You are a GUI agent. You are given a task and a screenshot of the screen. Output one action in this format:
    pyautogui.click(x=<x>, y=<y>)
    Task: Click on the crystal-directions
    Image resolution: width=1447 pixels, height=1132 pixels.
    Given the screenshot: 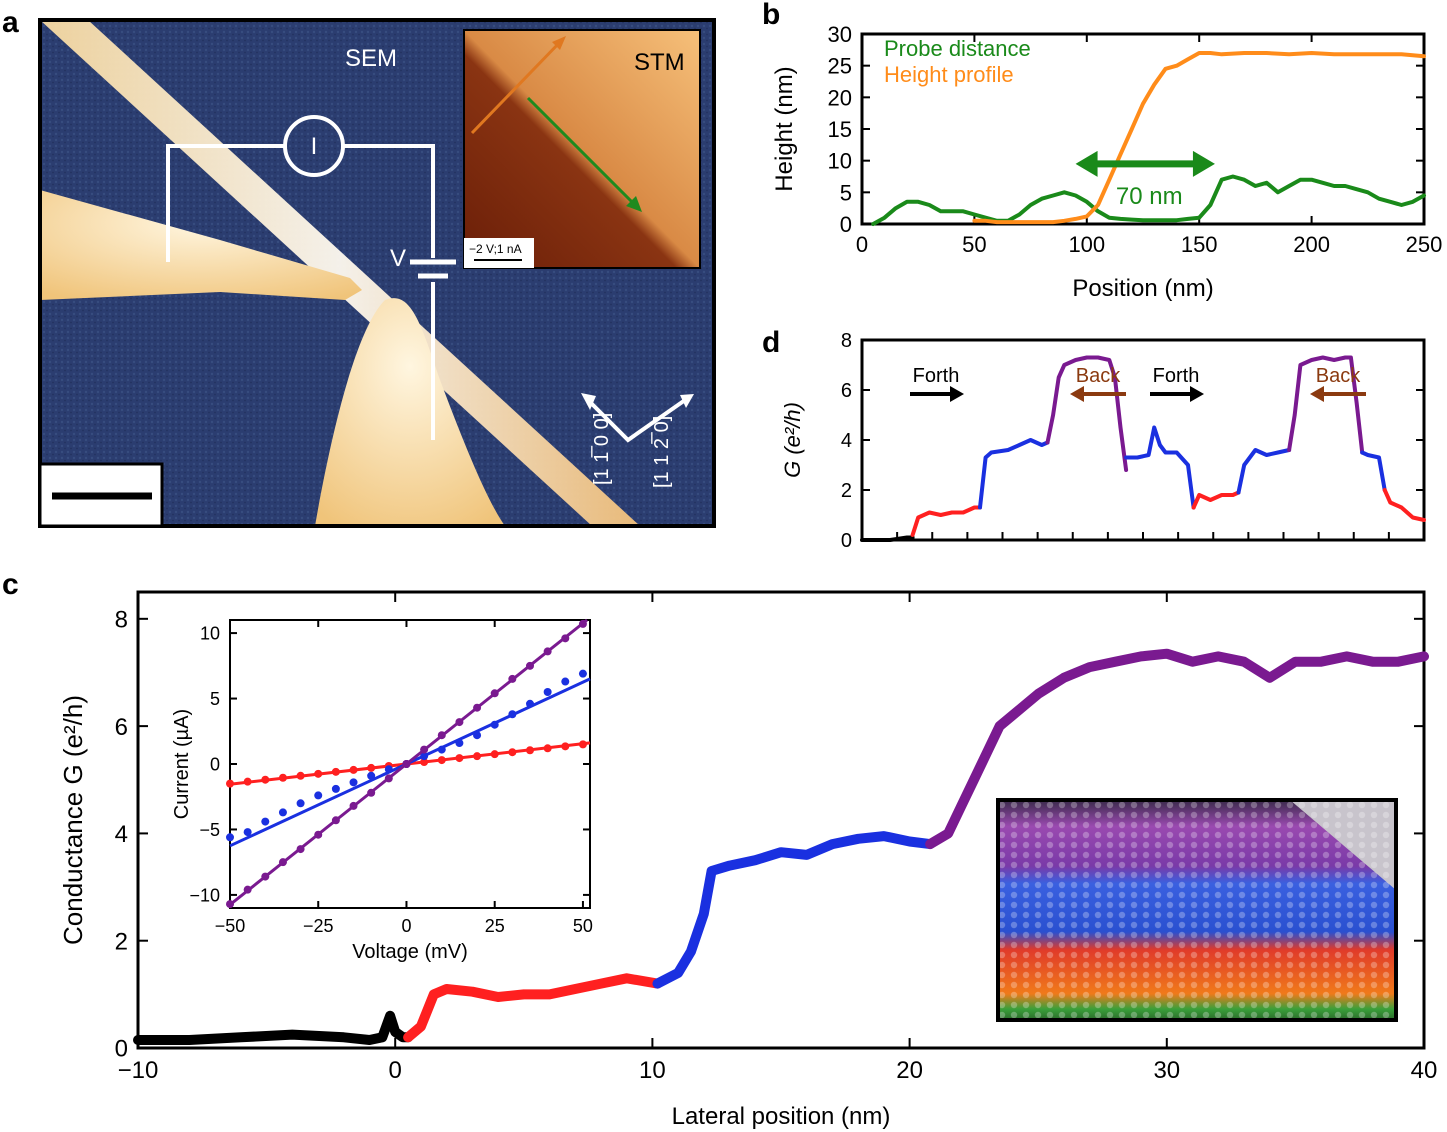 What is the action you would take?
    pyautogui.click(x=638, y=419)
    